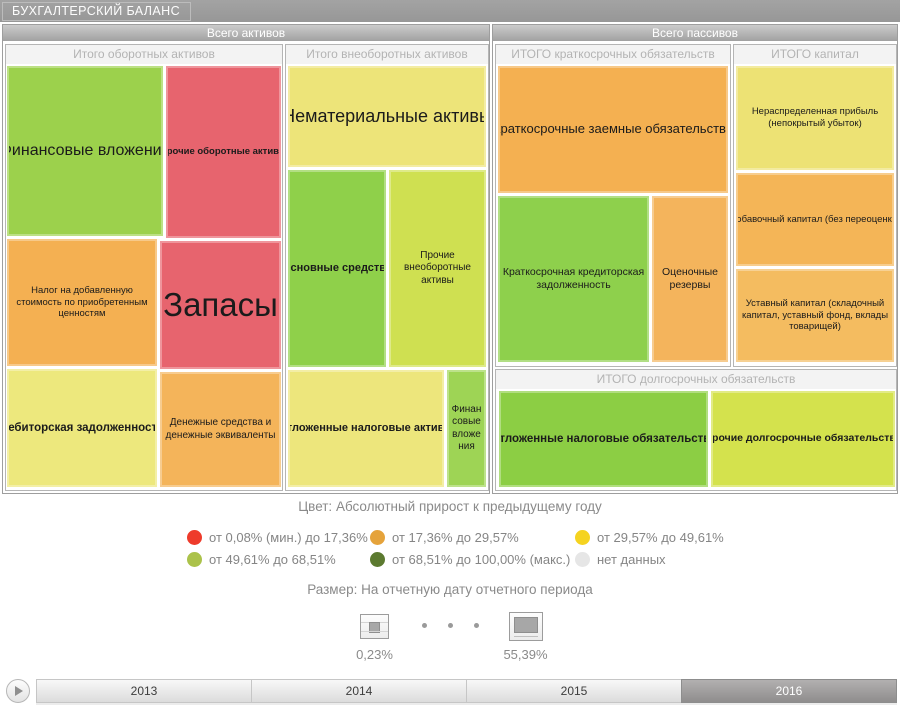 The width and height of the screenshot is (900, 721). I want to click on treemap-cell: Прочие оборотные активы, so click(223, 152).